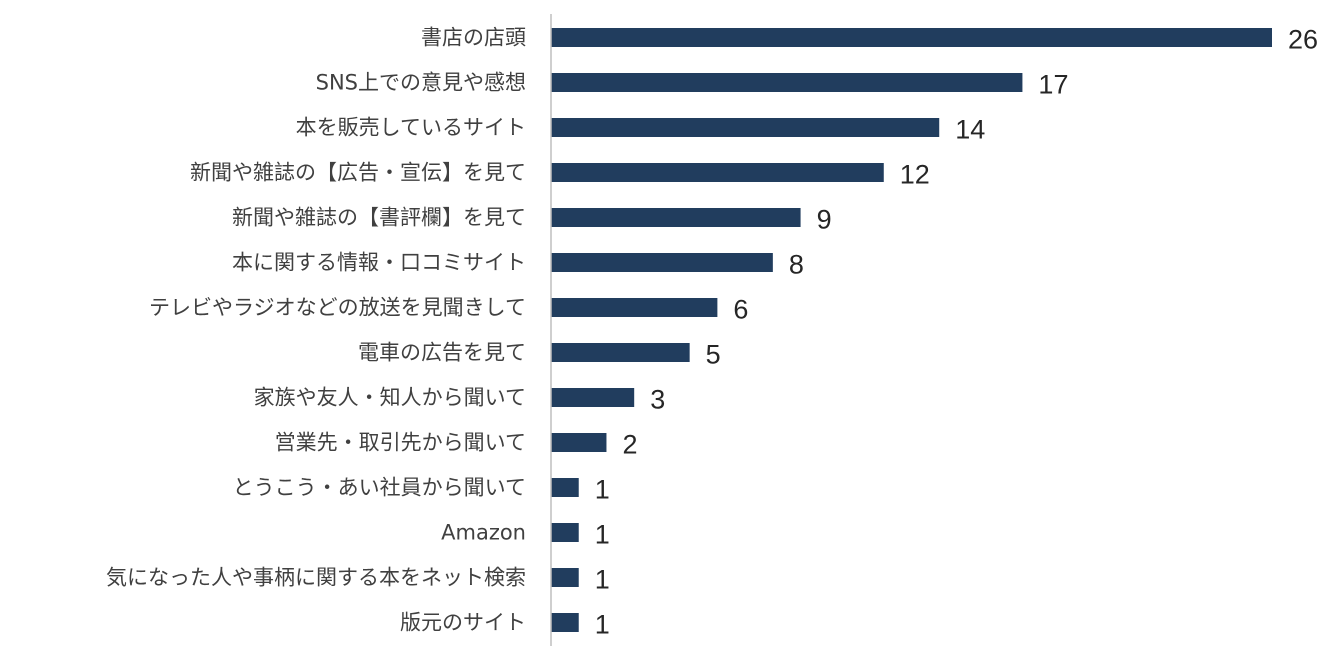 The image size is (1344, 664). What do you see at coordinates (411, 128) in the screenshot?
I see `category-label: 本を販売しているサイト` at bounding box center [411, 128].